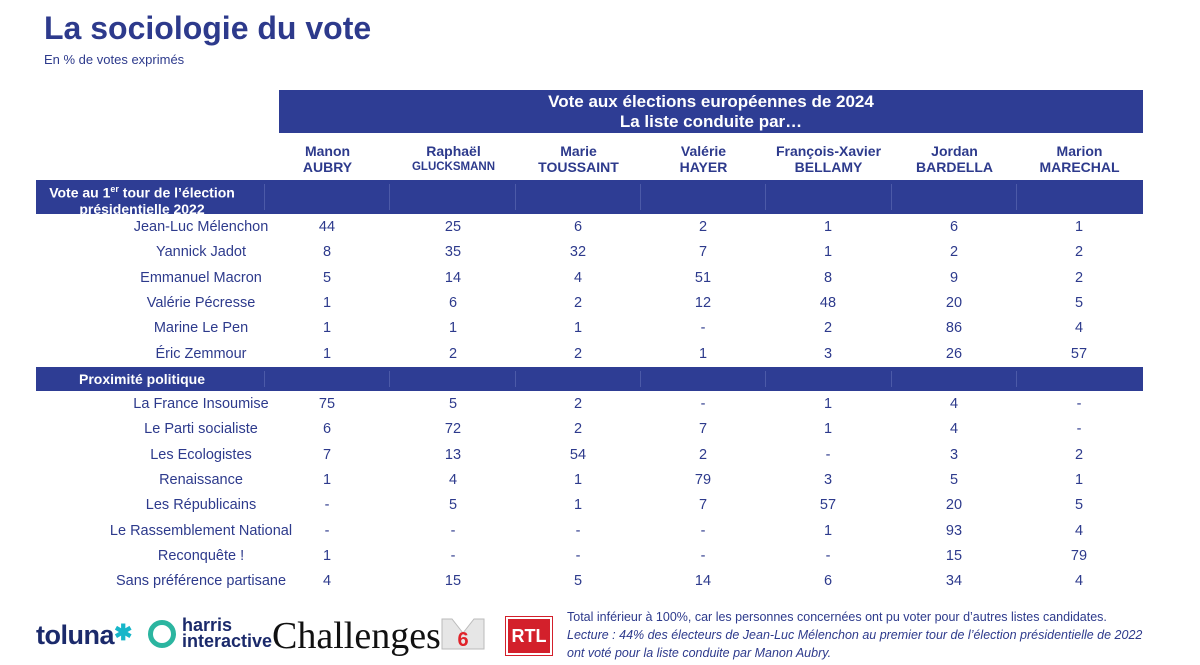  What do you see at coordinates (828, 277) in the screenshot?
I see `table-cell: 8` at bounding box center [828, 277].